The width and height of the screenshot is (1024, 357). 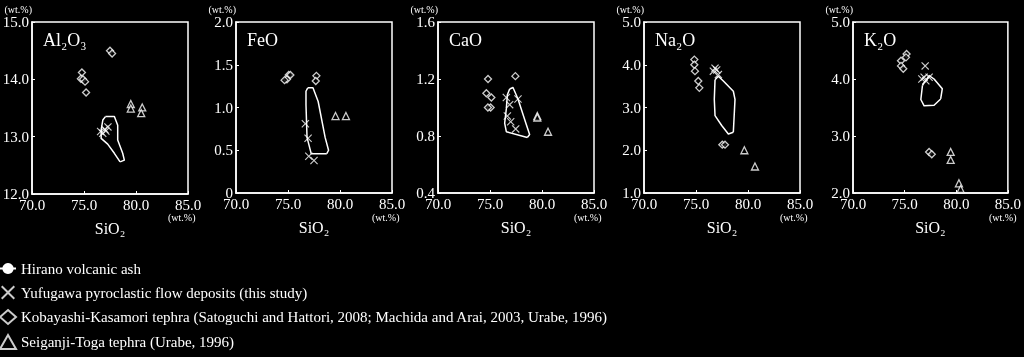 What do you see at coordinates (425, 136) in the screenshot?
I see `y-tick-label: 0.8` at bounding box center [425, 136].